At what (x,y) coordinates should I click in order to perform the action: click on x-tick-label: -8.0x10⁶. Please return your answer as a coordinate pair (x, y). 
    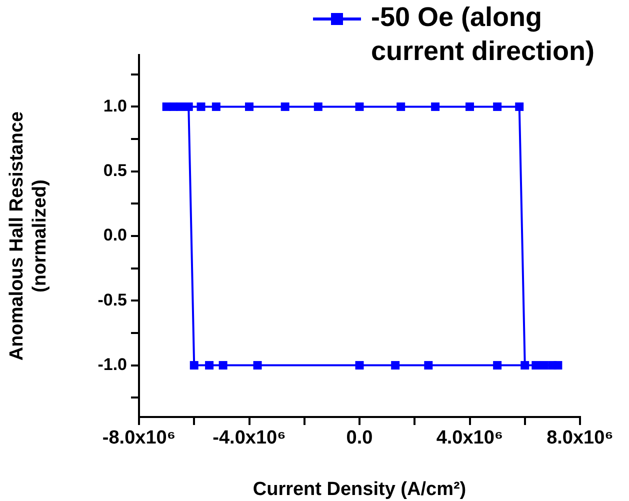
    Looking at the image, I should click on (139, 438).